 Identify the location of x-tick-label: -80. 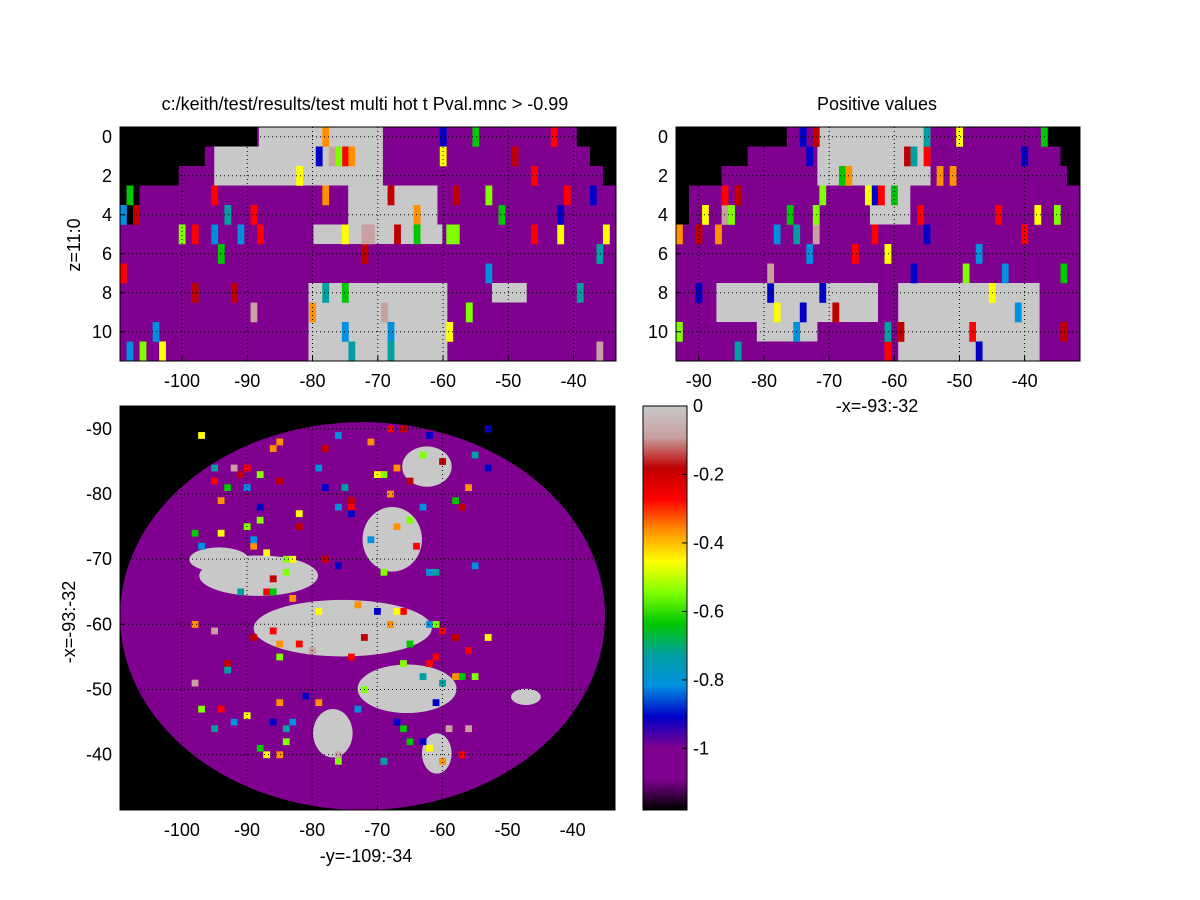
(312, 830).